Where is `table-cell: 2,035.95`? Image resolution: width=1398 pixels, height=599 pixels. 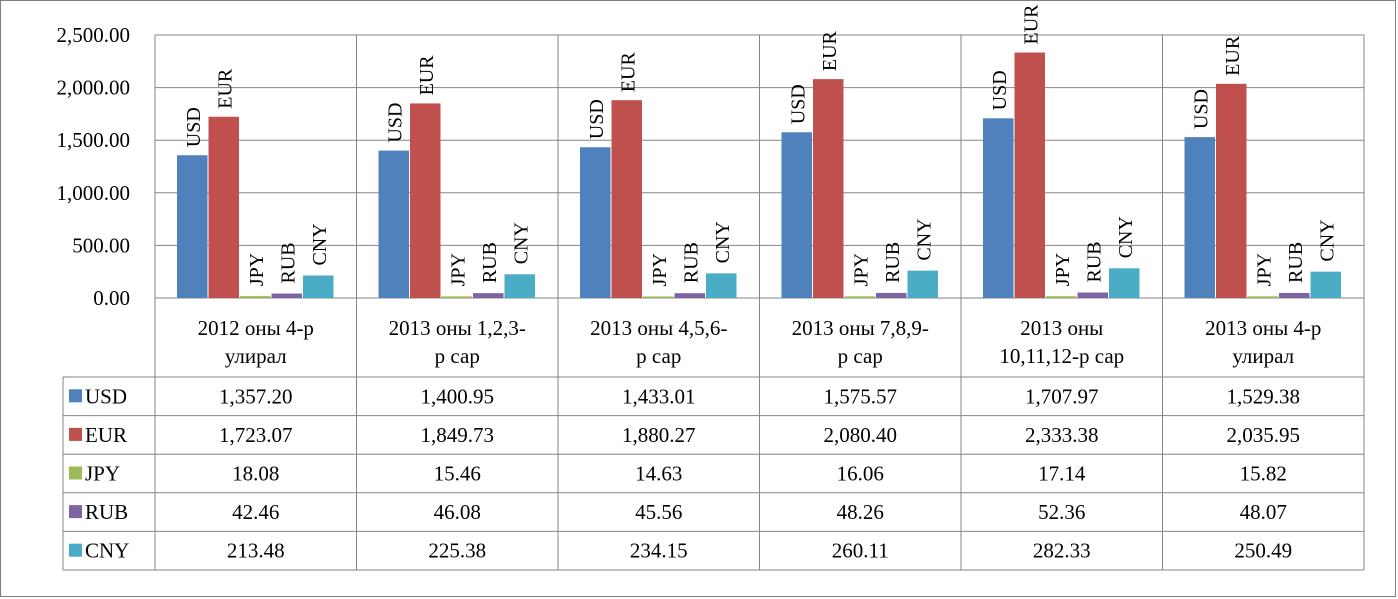 table-cell: 2,035.95 is located at coordinates (1264, 435).